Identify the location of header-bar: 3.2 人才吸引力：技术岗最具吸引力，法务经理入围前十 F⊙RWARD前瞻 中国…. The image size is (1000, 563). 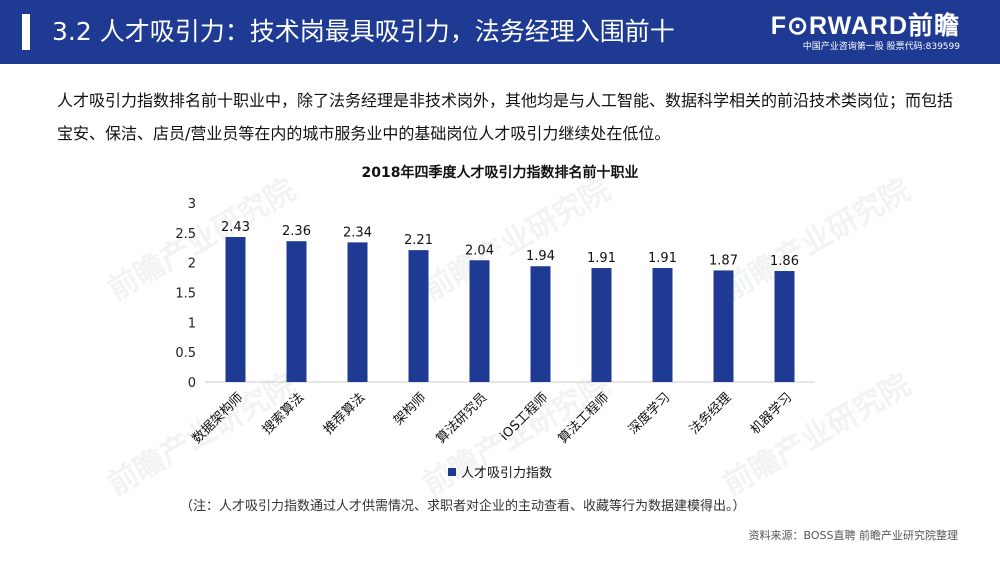
(500, 32).